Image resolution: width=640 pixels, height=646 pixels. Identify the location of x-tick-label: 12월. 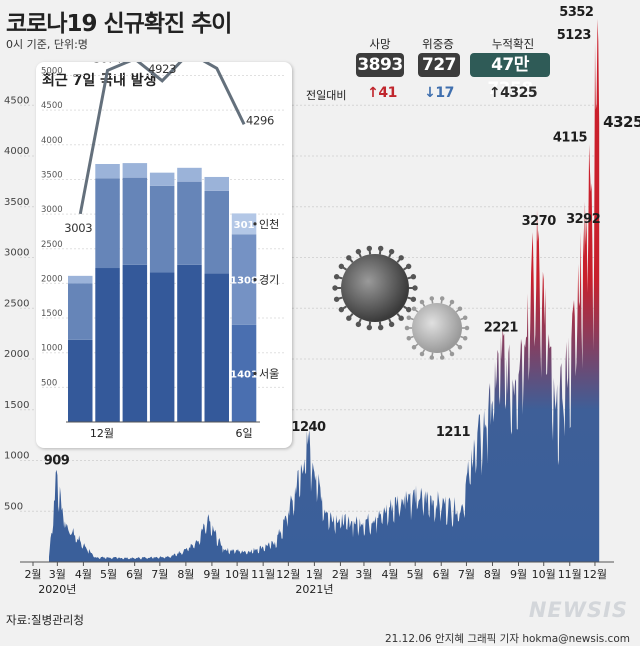
(288, 574).